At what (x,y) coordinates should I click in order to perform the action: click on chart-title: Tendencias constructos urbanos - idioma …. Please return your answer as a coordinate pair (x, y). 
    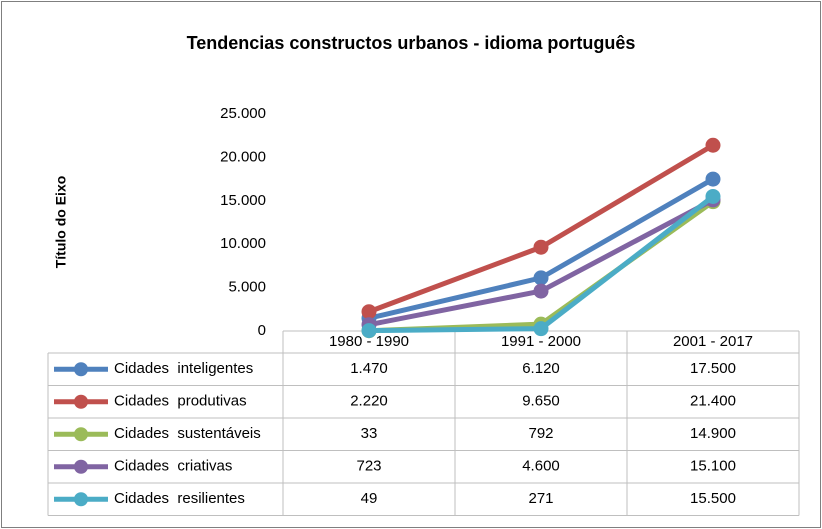
    Looking at the image, I should click on (411, 43).